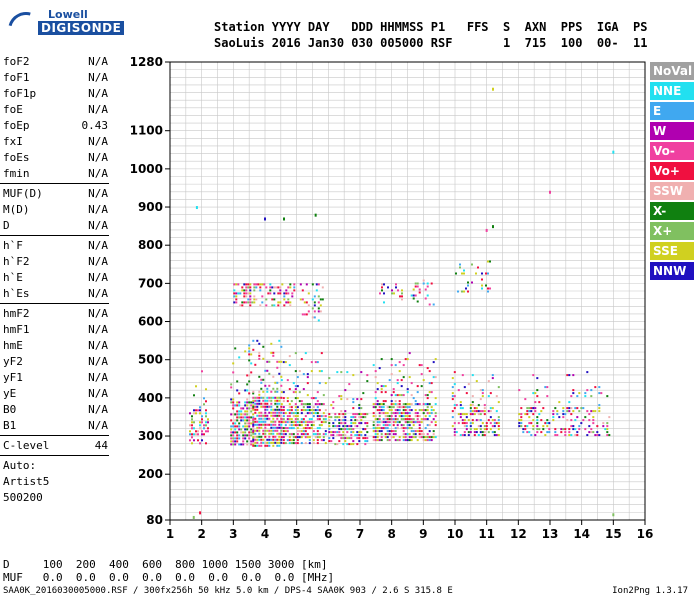 This screenshot has height=600, width=700. Describe the element at coordinates (57, 262) in the screenshot. I see `param-row: h`F2 N/A` at that location.